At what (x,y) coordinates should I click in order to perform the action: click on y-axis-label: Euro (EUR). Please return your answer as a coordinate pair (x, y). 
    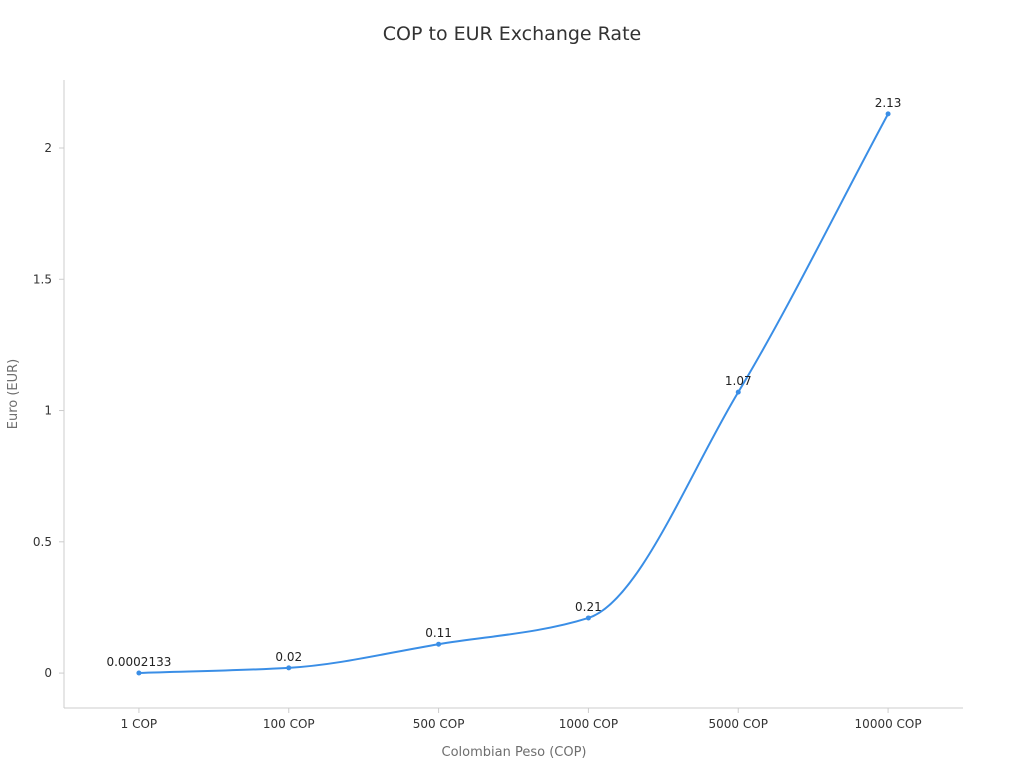
    Looking at the image, I should click on (13, 394).